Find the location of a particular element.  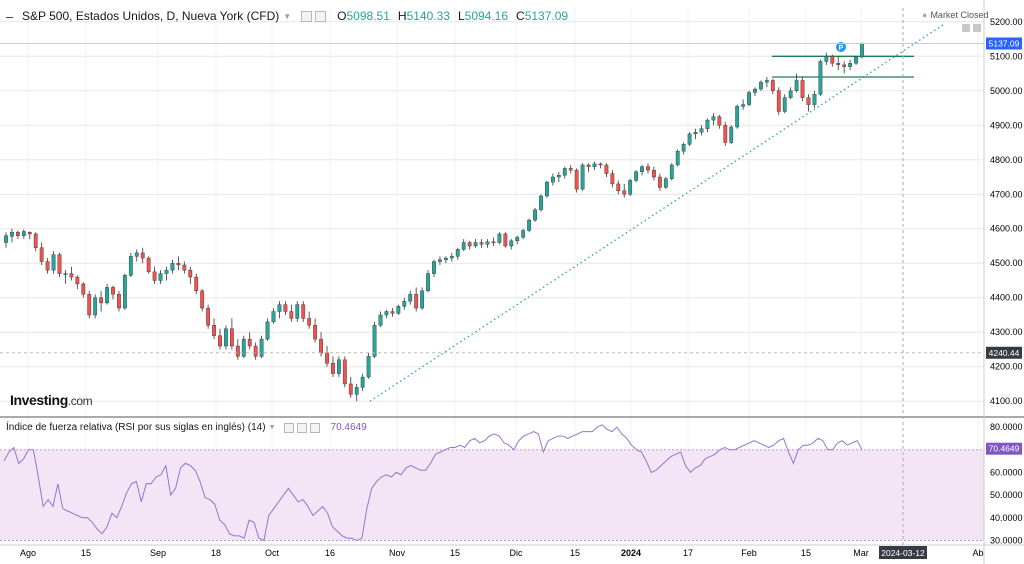

rsi-settings-icon is located at coordinates (301, 427).